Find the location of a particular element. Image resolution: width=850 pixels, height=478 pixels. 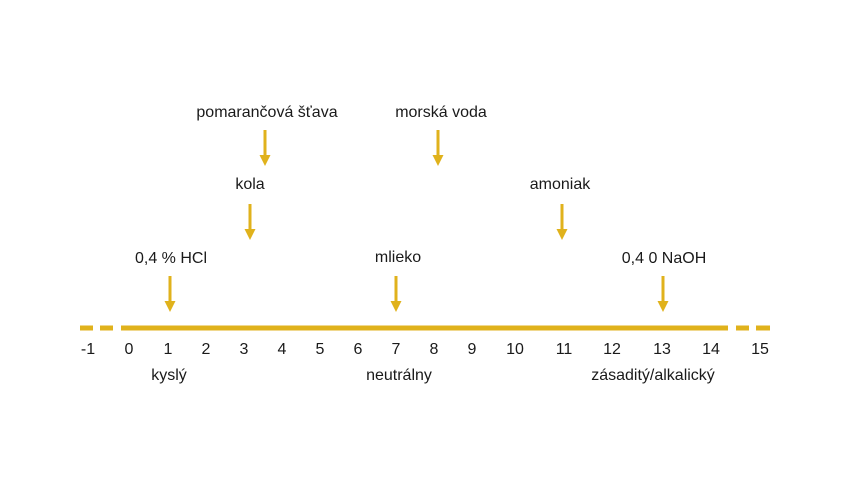

tick-label: 4 is located at coordinates (282, 349).